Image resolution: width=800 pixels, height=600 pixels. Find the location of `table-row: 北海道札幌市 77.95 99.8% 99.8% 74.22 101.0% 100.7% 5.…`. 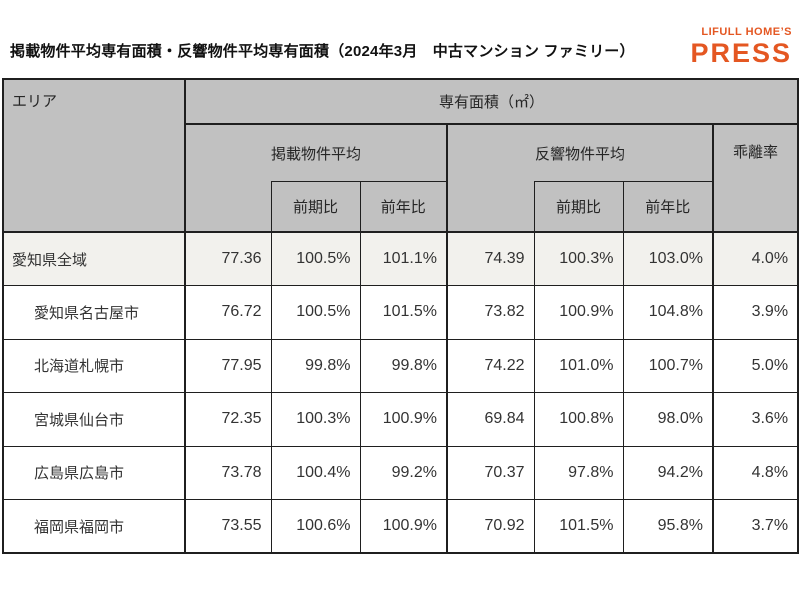

table-row: 北海道札幌市 77.95 99.8% 99.8% 74.22 101.0% 100.7% 5.… is located at coordinates (400, 365).